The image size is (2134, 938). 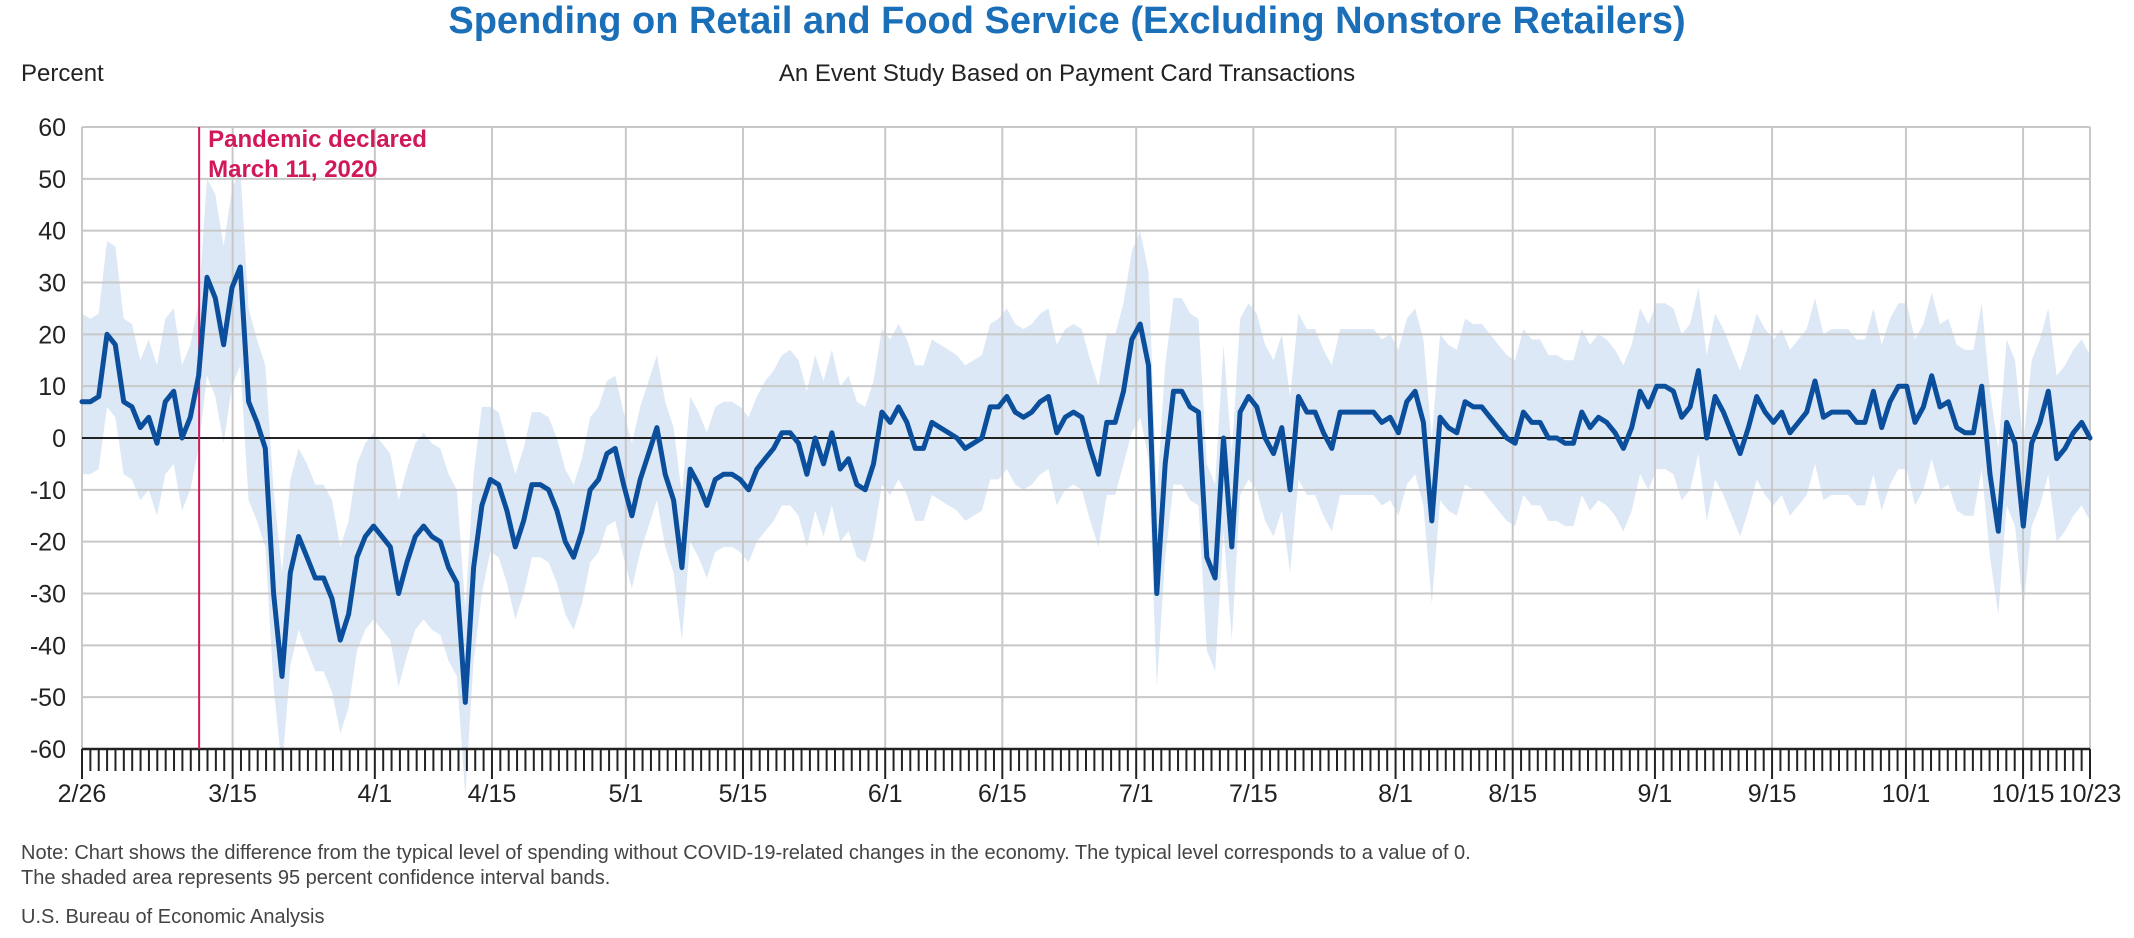 What do you see at coordinates (82, 794) in the screenshot?
I see `x-tick-label: 2/26` at bounding box center [82, 794].